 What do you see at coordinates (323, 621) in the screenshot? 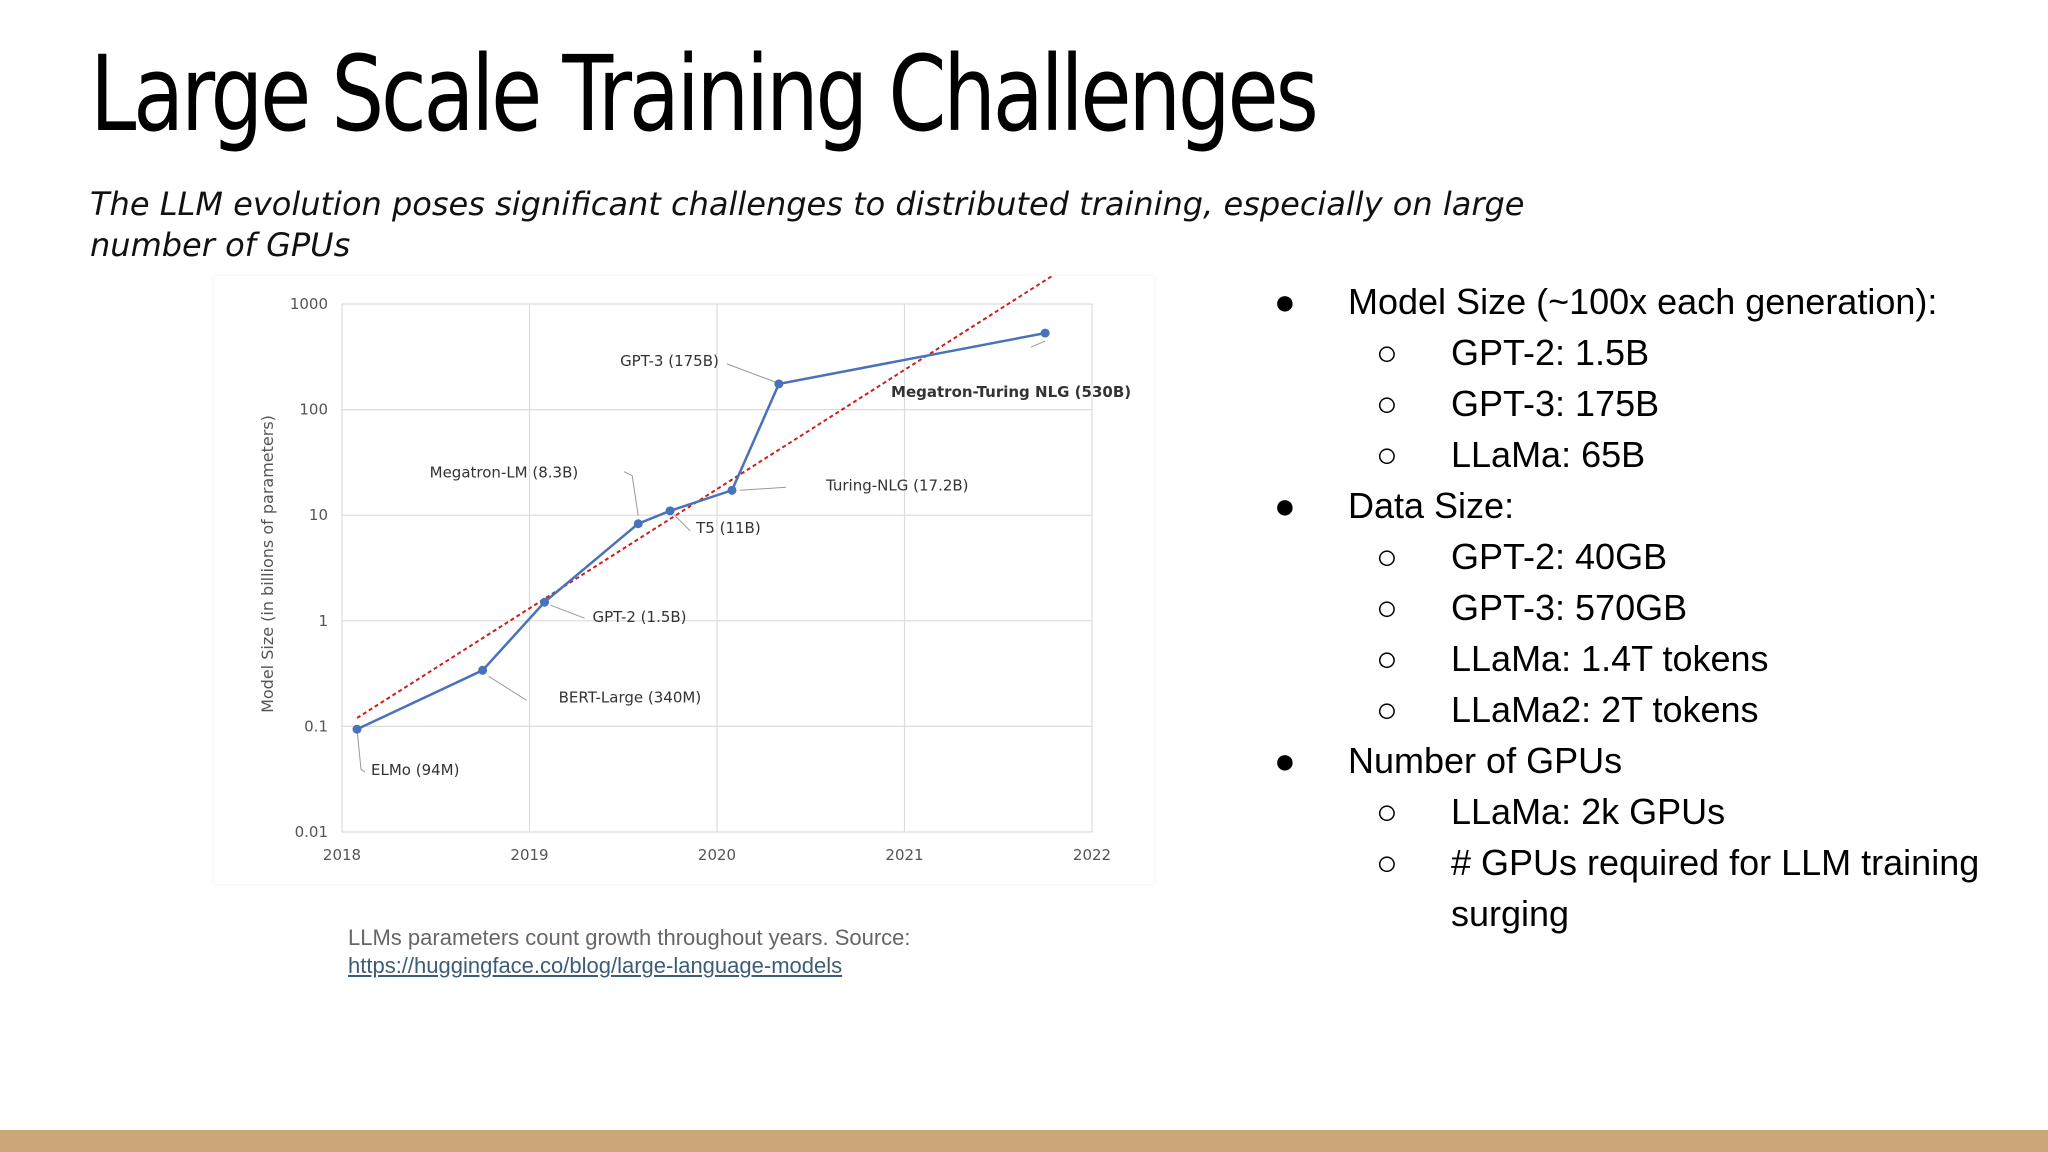
I see `y-tick-label: 1` at bounding box center [323, 621].